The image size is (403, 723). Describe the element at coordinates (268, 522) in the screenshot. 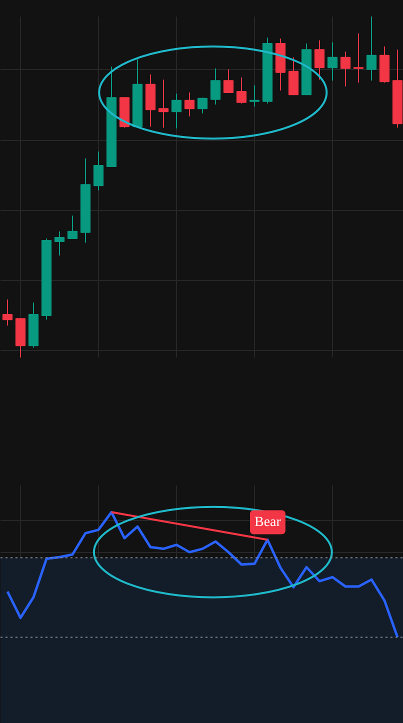

I see `annotation: Bear` at that location.